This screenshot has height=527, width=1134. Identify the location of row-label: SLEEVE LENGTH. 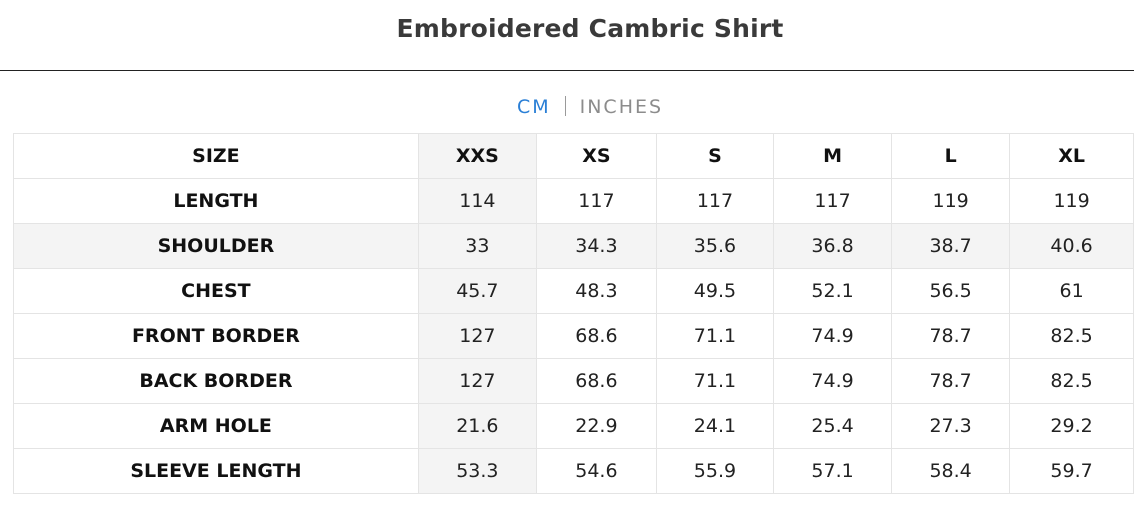
(216, 471).